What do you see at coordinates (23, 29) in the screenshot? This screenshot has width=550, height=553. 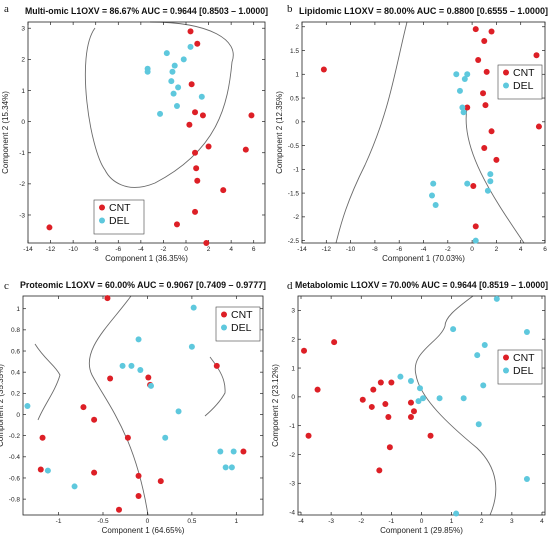 I see `y-tick-label: 3` at bounding box center [23, 29].